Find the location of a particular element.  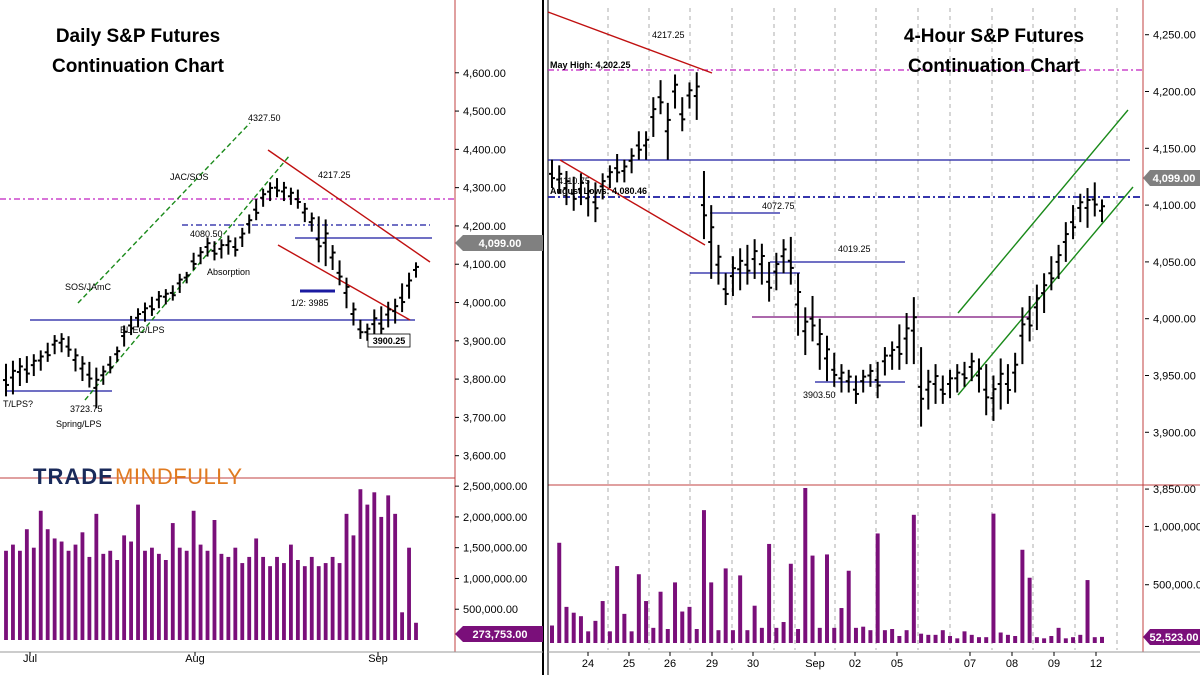

hourly-annotation-4019: 4019.25 is located at coordinates (854, 249).